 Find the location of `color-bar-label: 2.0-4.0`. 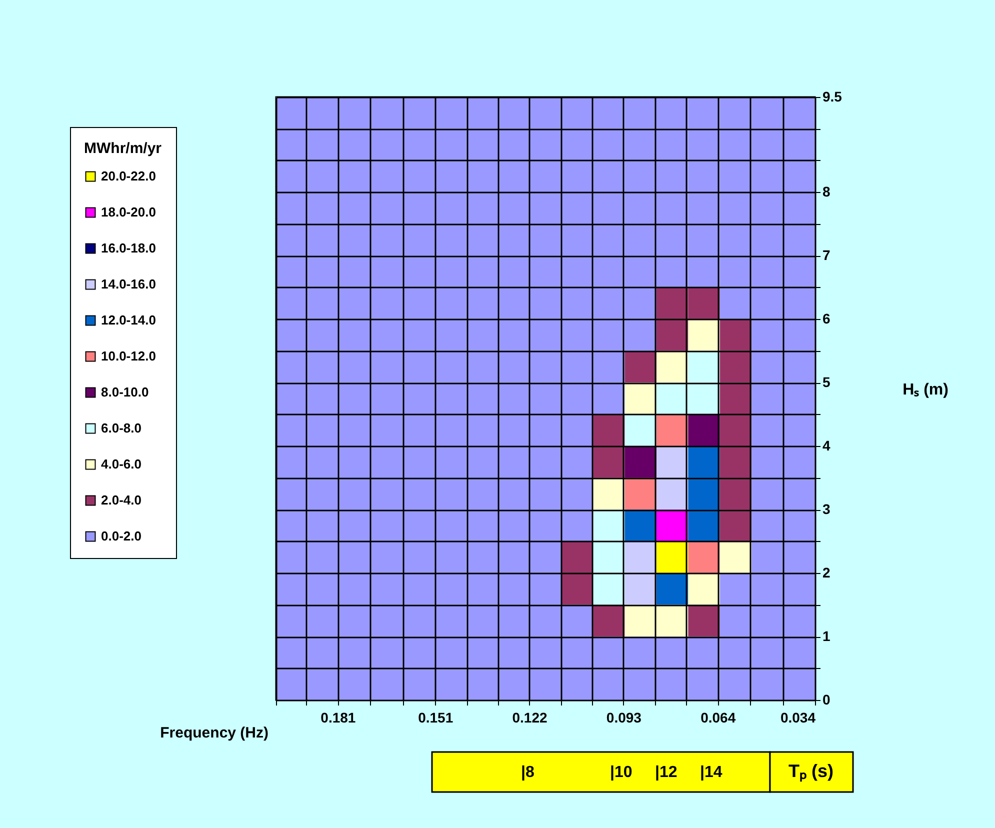

color-bar-label: 2.0-4.0 is located at coordinates (121, 500).